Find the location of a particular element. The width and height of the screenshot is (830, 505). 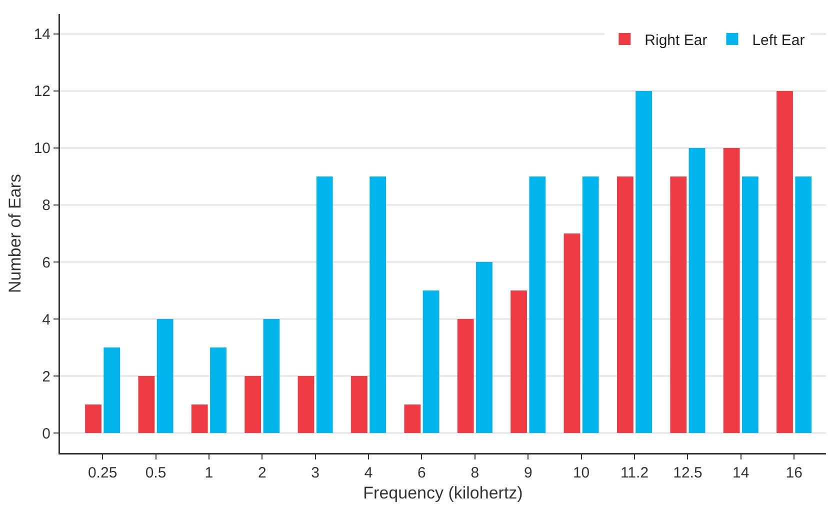

y-tick-label: 0 is located at coordinates (46, 433).